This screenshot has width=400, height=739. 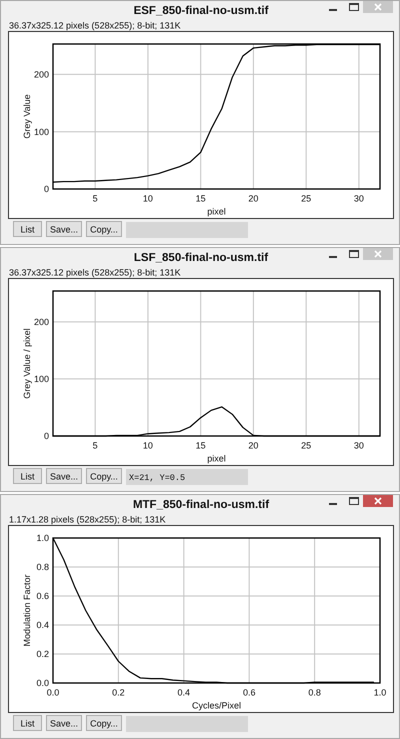 What do you see at coordinates (42, 538) in the screenshot?
I see `y-tick-label: 1.0` at bounding box center [42, 538].